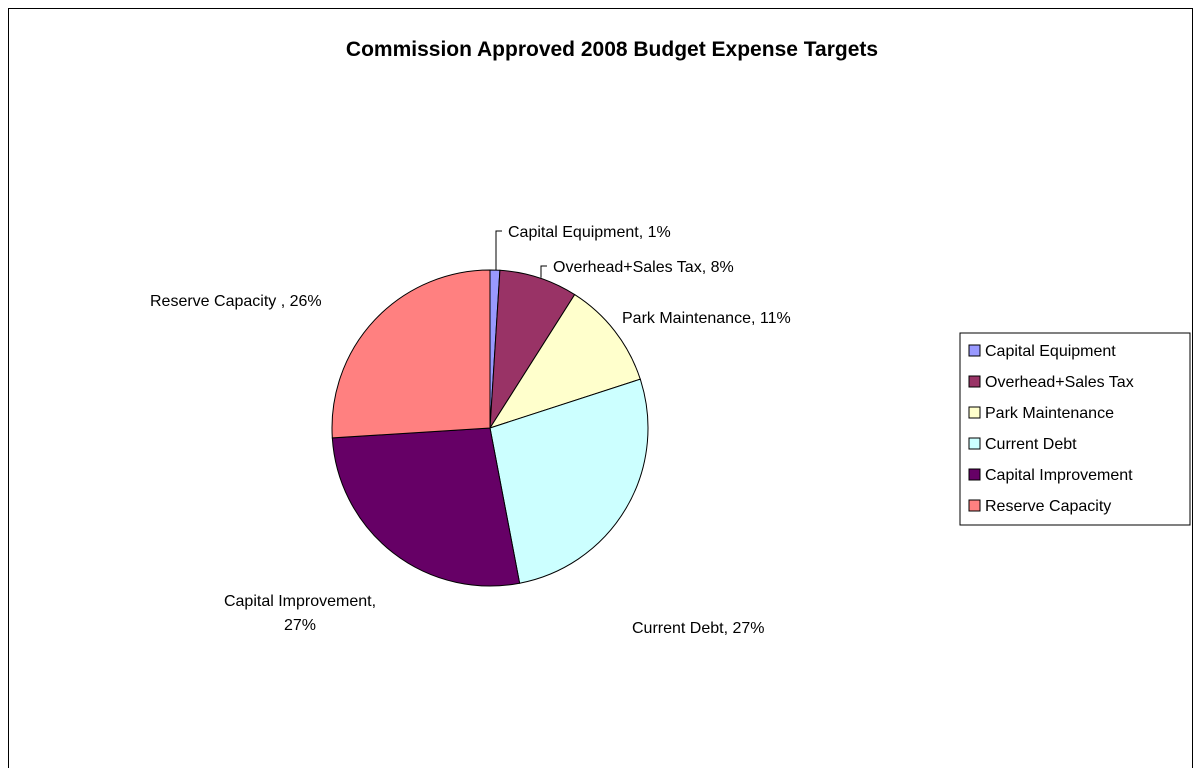  What do you see at coordinates (974, 412) in the screenshot?
I see `legend-swatch-park-maintenance` at bounding box center [974, 412].